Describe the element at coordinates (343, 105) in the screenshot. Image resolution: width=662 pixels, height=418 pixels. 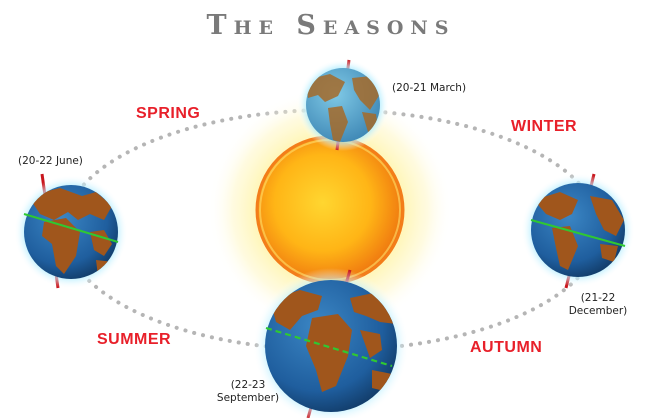
I see `earth-march` at that location.